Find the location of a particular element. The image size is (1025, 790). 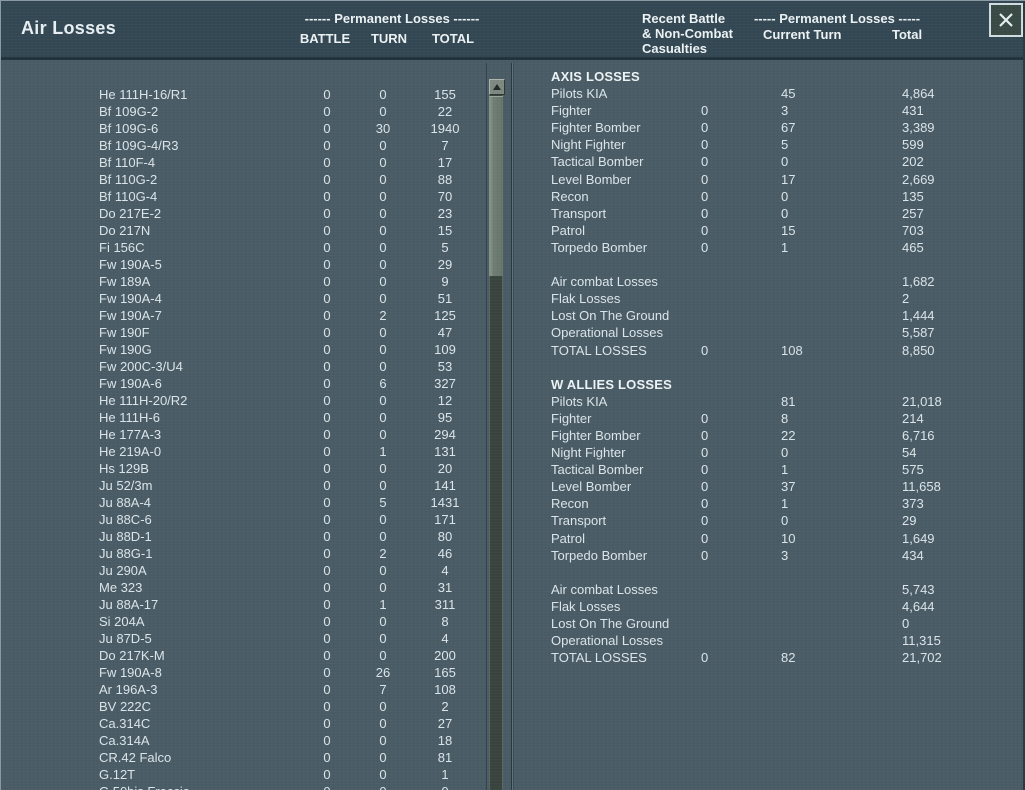

recent-casualties-line3: Casualties is located at coordinates (675, 48).